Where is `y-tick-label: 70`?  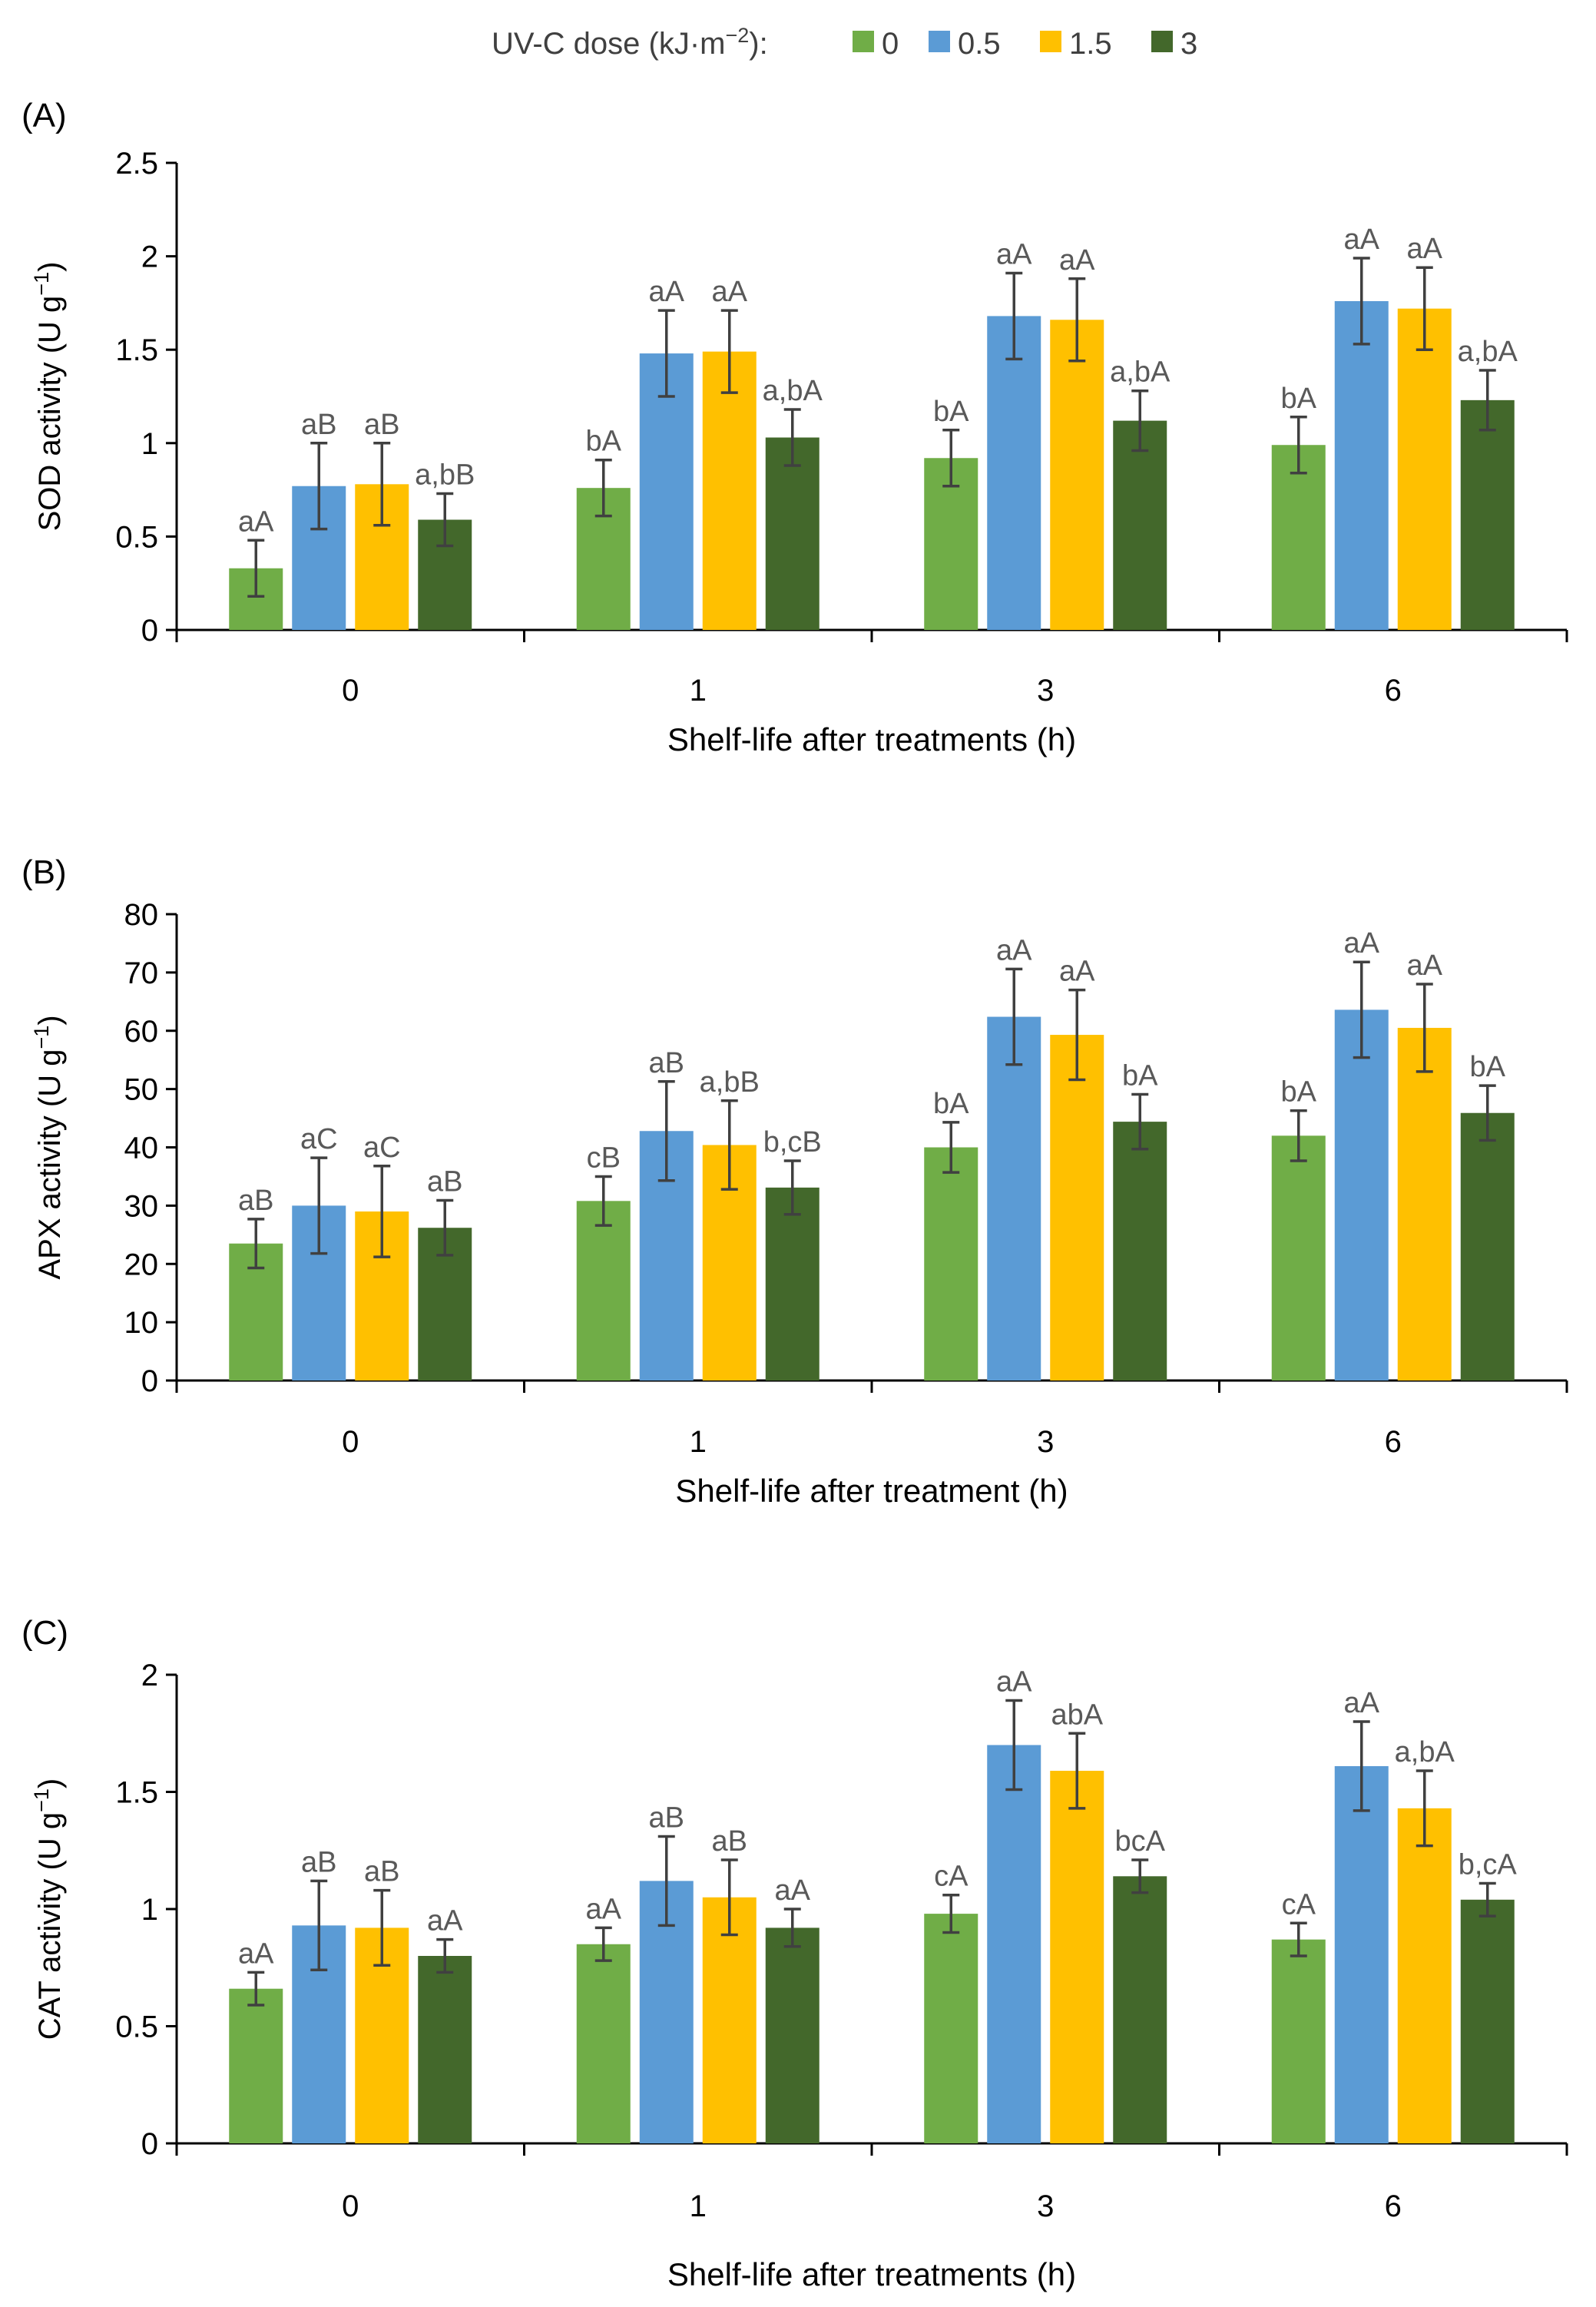
y-tick-label: 70 is located at coordinates (141, 973).